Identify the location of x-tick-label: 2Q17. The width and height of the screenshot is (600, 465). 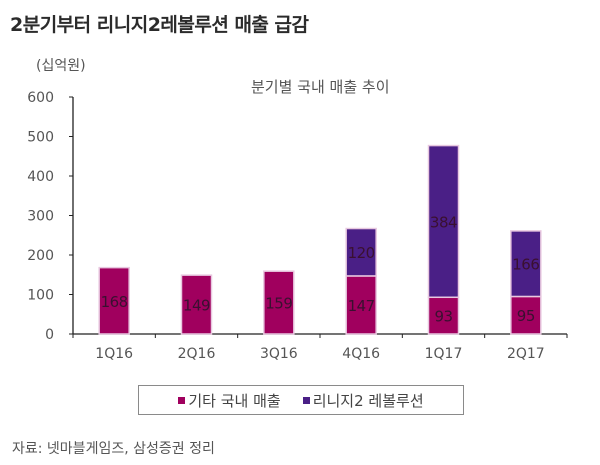
(526, 354).